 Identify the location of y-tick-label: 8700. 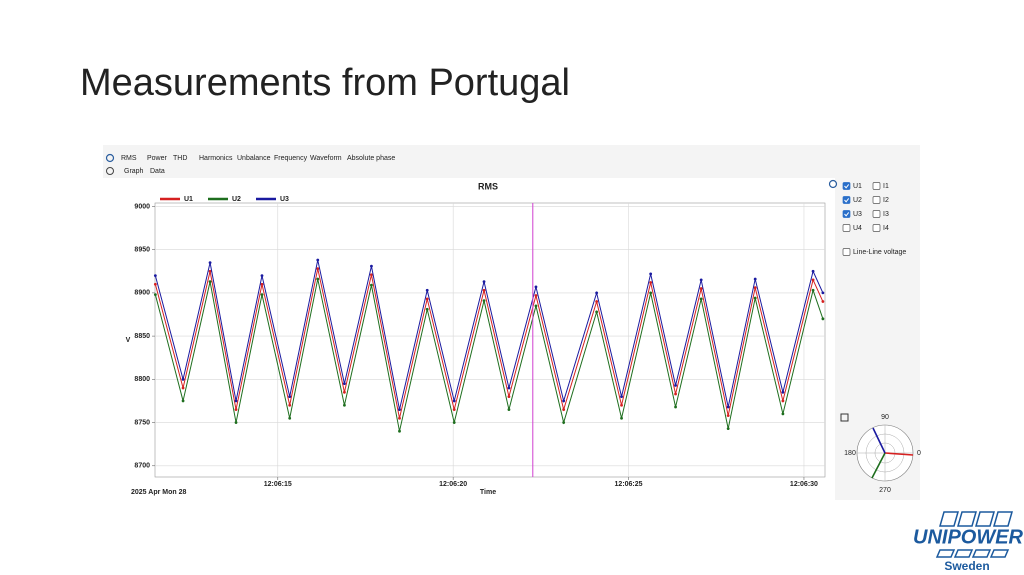
(142, 466).